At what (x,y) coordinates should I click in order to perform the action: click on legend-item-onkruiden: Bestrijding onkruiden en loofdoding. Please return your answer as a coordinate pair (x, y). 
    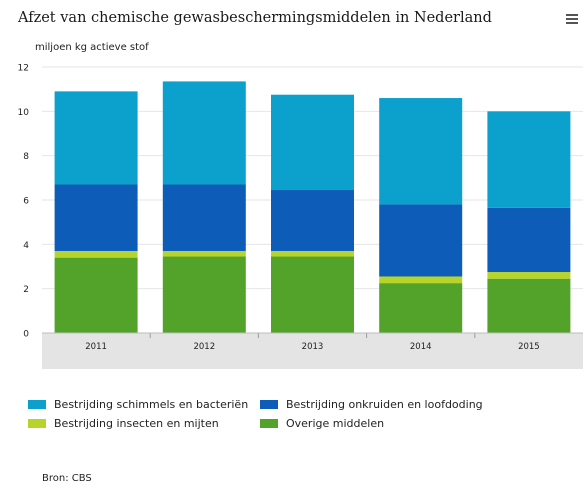
    Looking at the image, I should click on (371, 404).